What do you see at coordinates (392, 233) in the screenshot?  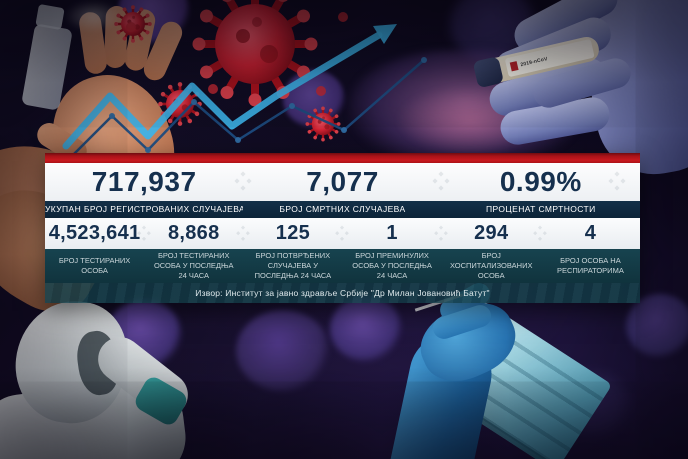 I see `stat-value-deaths-24h: 1` at bounding box center [392, 233].